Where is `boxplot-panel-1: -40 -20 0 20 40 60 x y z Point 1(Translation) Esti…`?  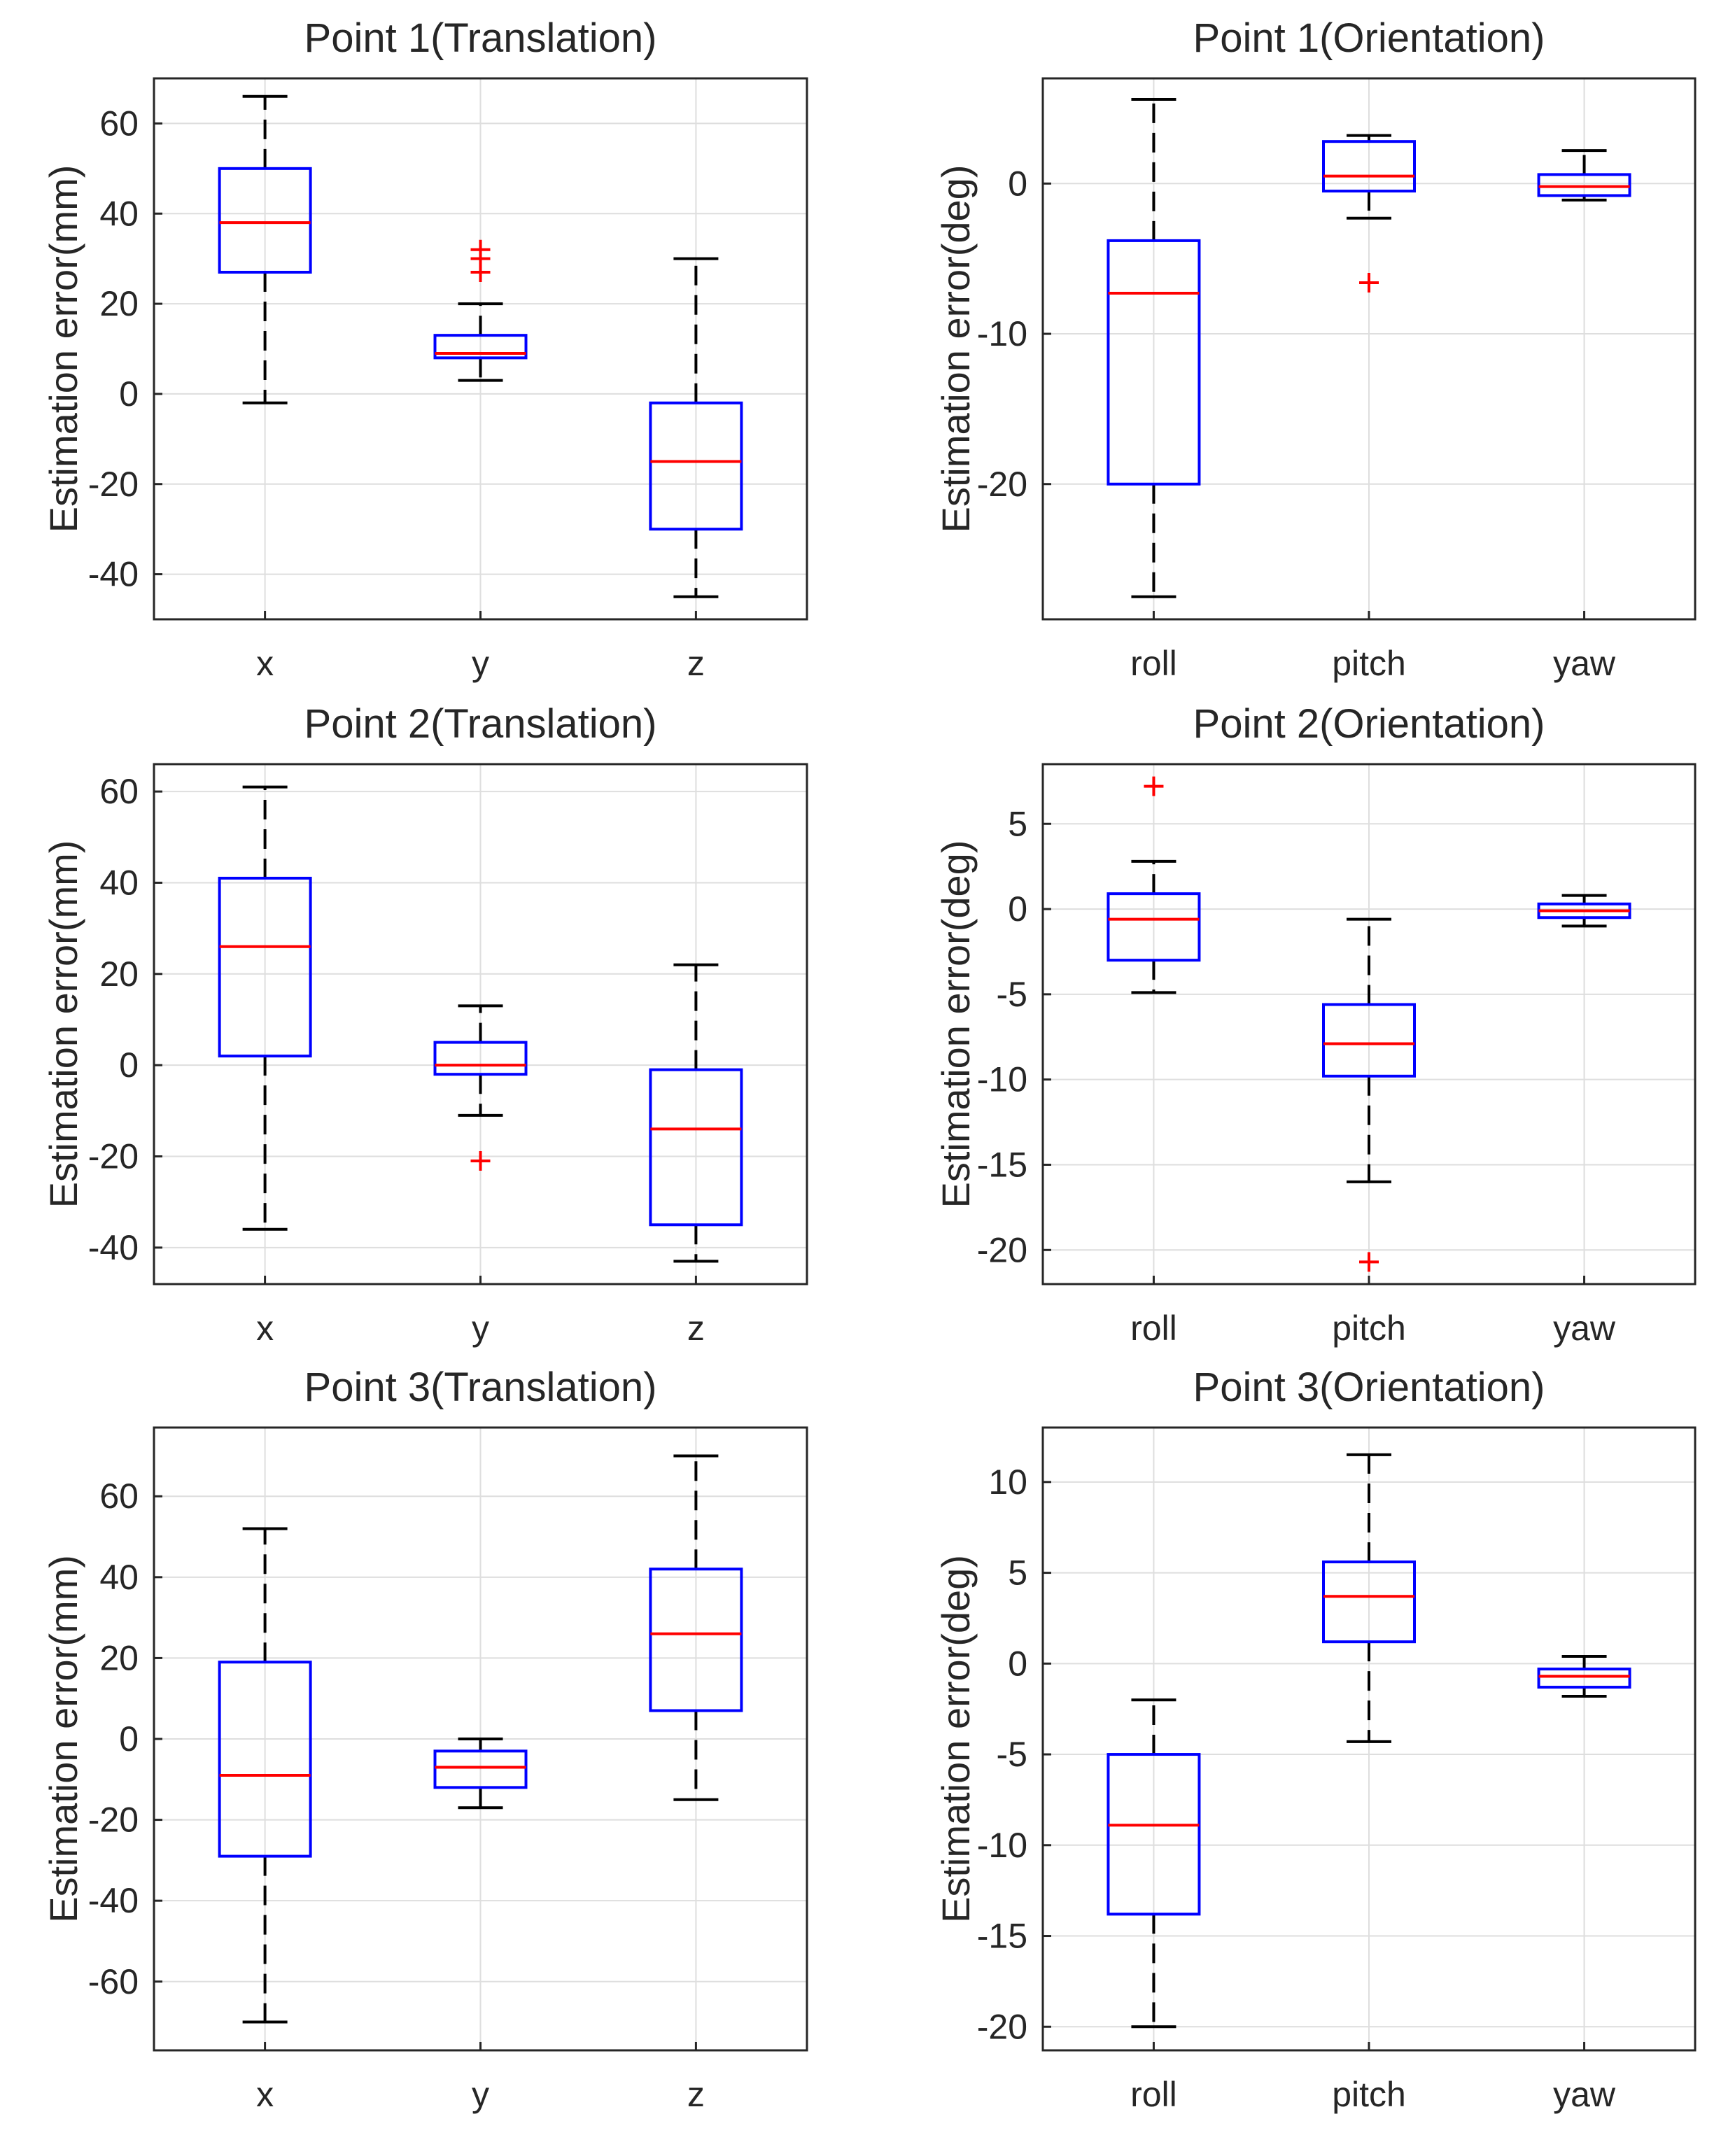
boxplot-panel-1: -40 -20 0 20 40 60 x y z Point 1(Translation) Esti… is located at coordinates (424, 349).